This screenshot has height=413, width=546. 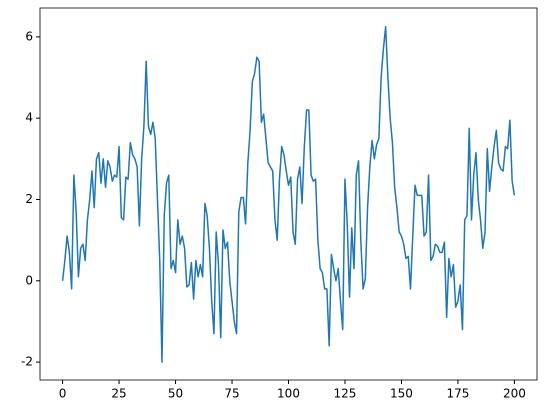 I want to click on x-tick-label: 175, so click(x=457, y=394).